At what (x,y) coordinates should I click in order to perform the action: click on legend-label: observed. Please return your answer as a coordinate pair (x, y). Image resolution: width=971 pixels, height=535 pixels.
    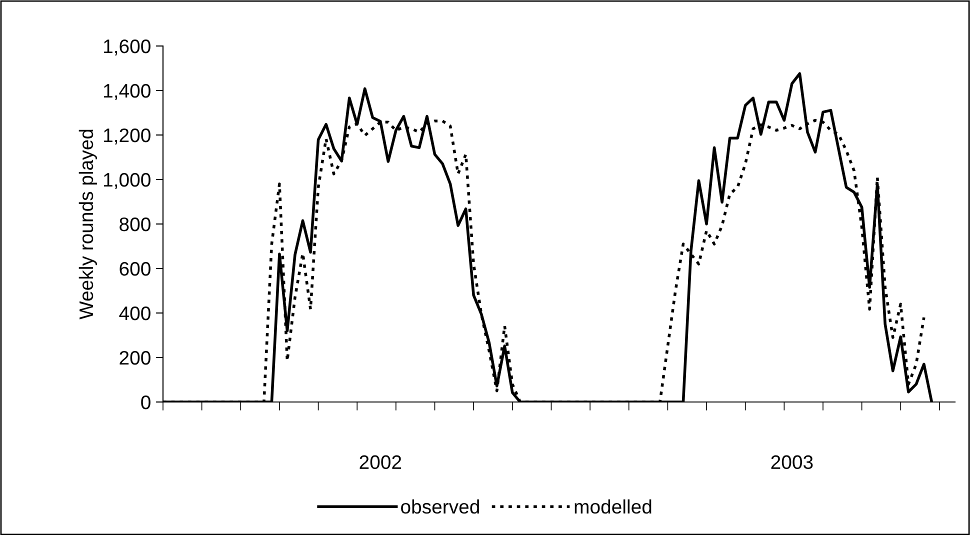
    Looking at the image, I should click on (440, 506).